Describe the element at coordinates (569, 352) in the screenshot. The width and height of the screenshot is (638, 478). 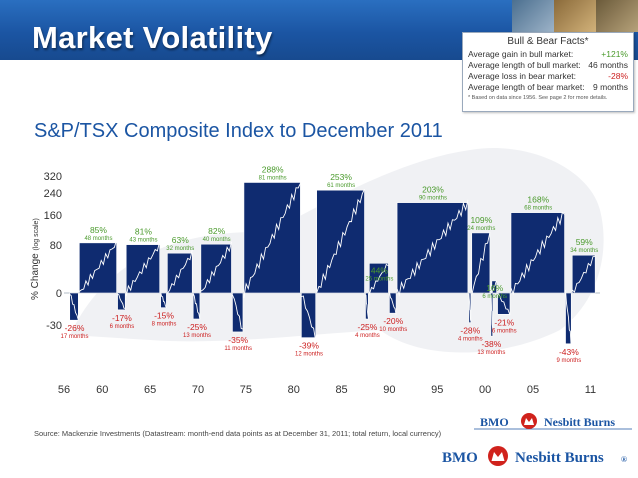
I see `data-label: -43%` at that location.